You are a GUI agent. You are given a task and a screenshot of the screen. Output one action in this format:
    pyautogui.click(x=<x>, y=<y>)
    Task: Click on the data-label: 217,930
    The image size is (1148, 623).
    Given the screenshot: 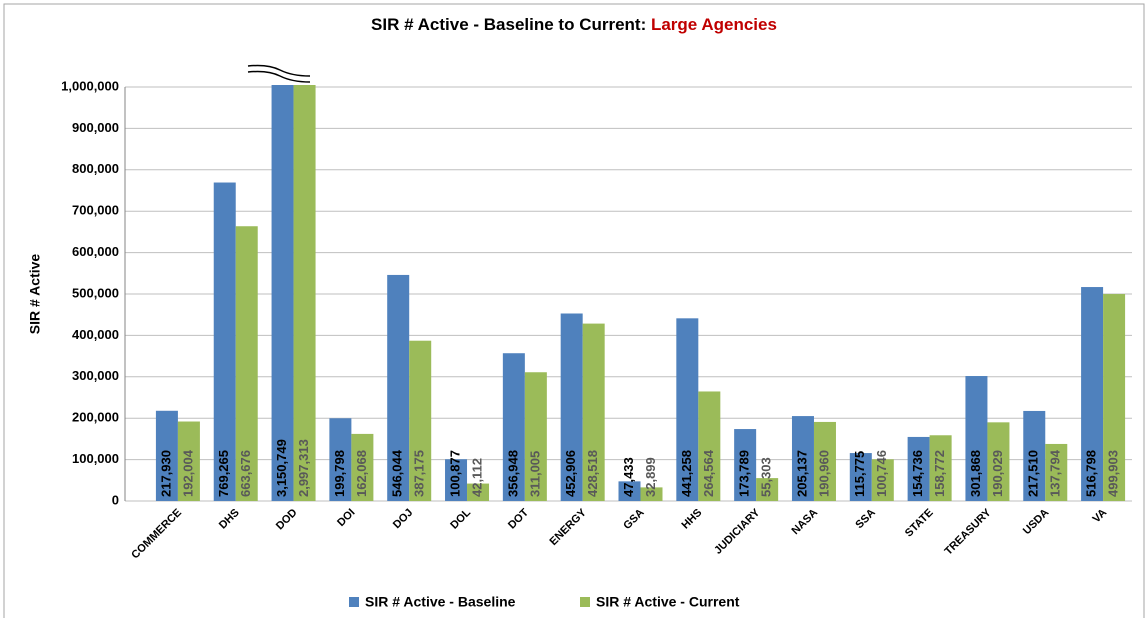 What is the action you would take?
    pyautogui.click(x=165, y=473)
    